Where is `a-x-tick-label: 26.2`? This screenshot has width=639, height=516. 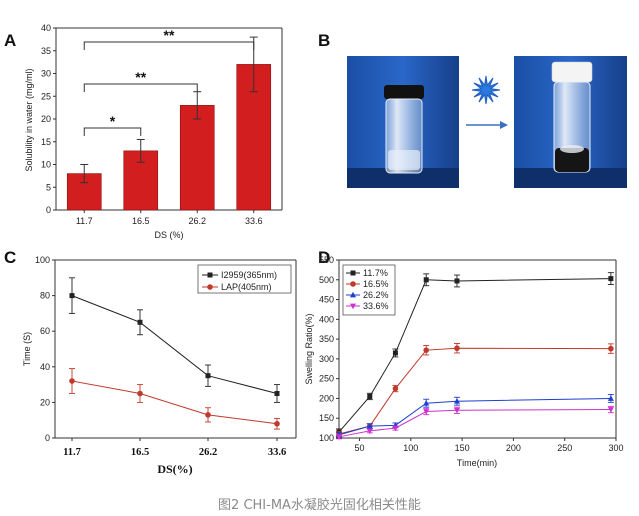
a-x-tick-label: 26.2 is located at coordinates (197, 221).